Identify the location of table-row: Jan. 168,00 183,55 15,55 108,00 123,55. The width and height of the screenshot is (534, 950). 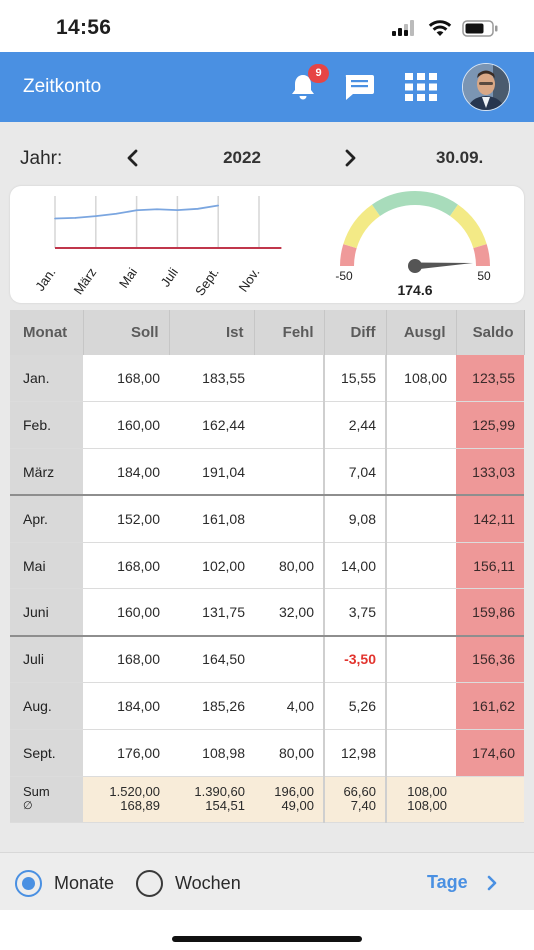
(267, 379).